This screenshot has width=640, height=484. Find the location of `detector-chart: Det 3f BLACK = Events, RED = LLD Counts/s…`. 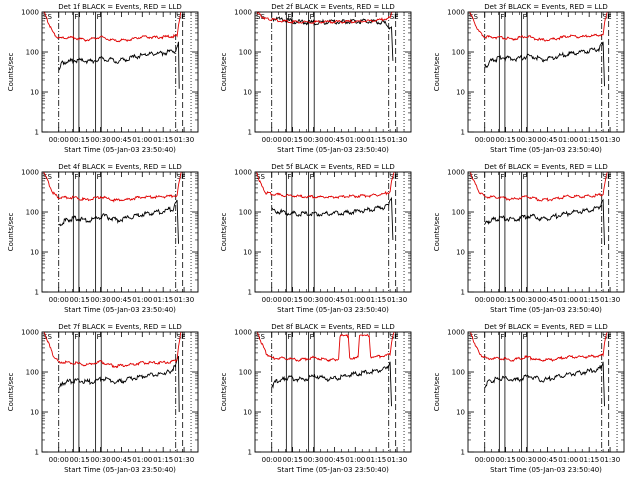

detector-chart: Det 3f BLACK = Events, RED = LLD Counts/s… is located at coordinates (529, 78).